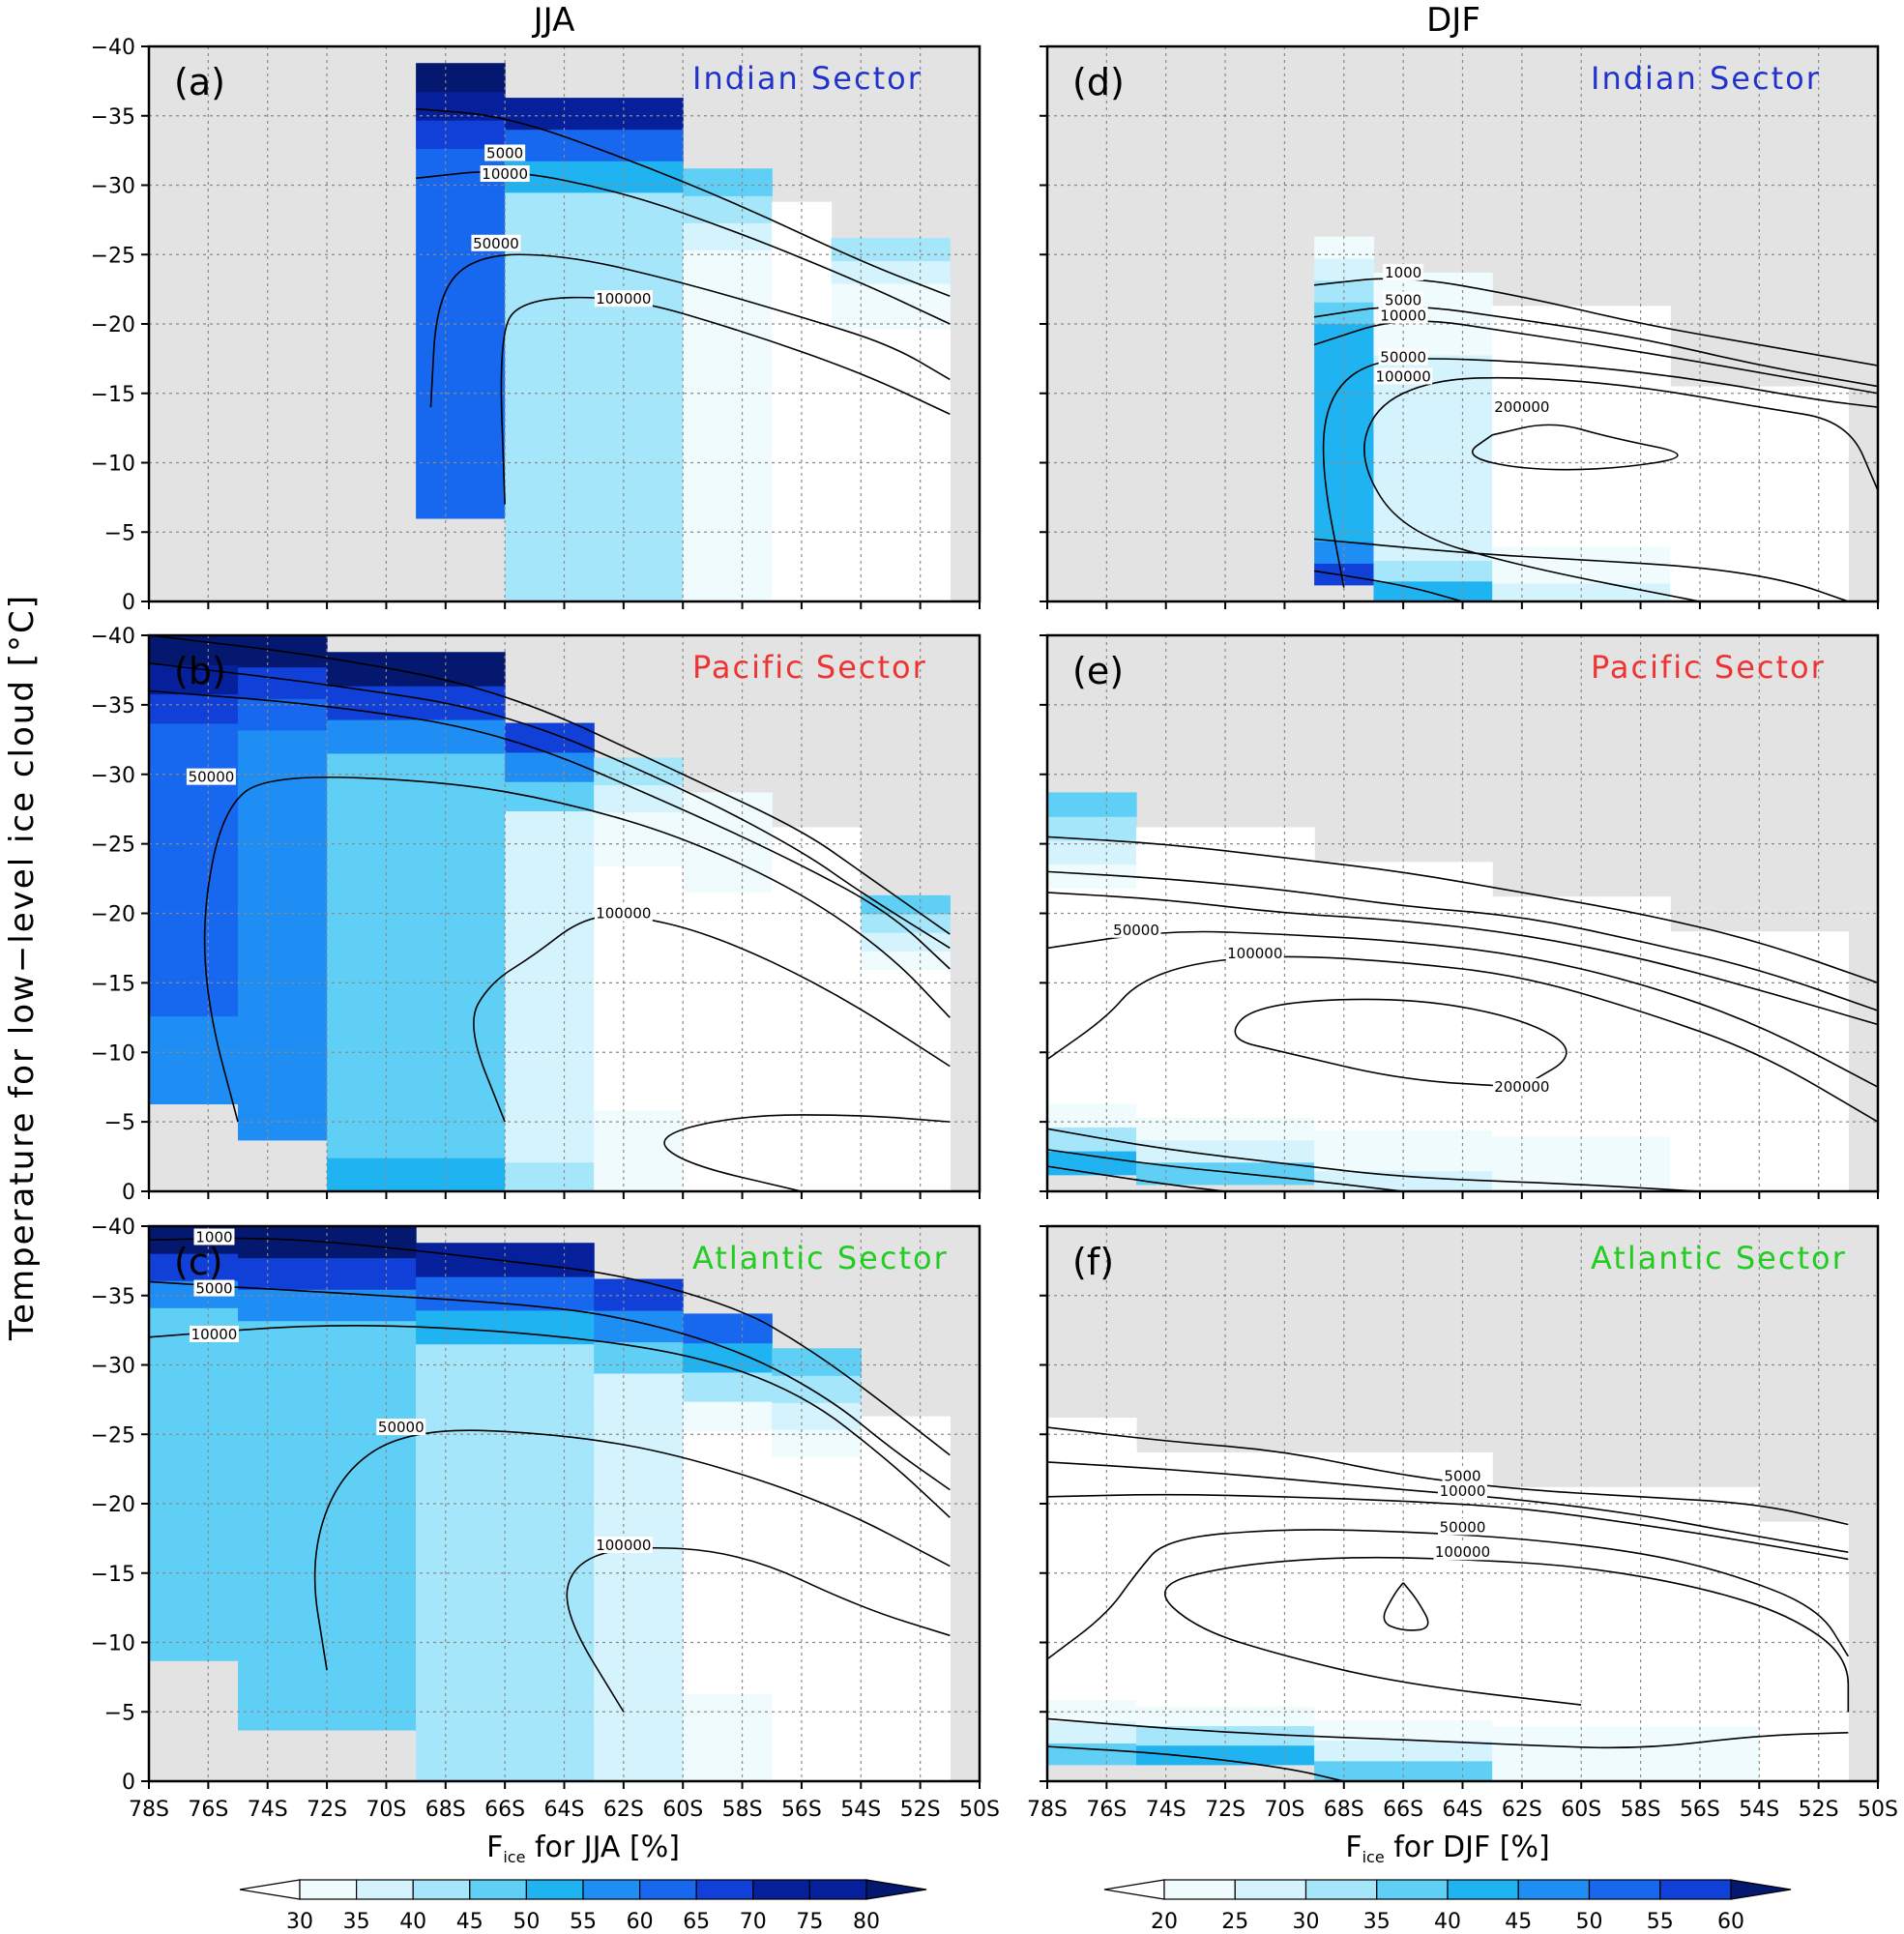 The height and width of the screenshot is (1934, 1904). I want to click on colorbar-upper-extend, so click(896, 1889).